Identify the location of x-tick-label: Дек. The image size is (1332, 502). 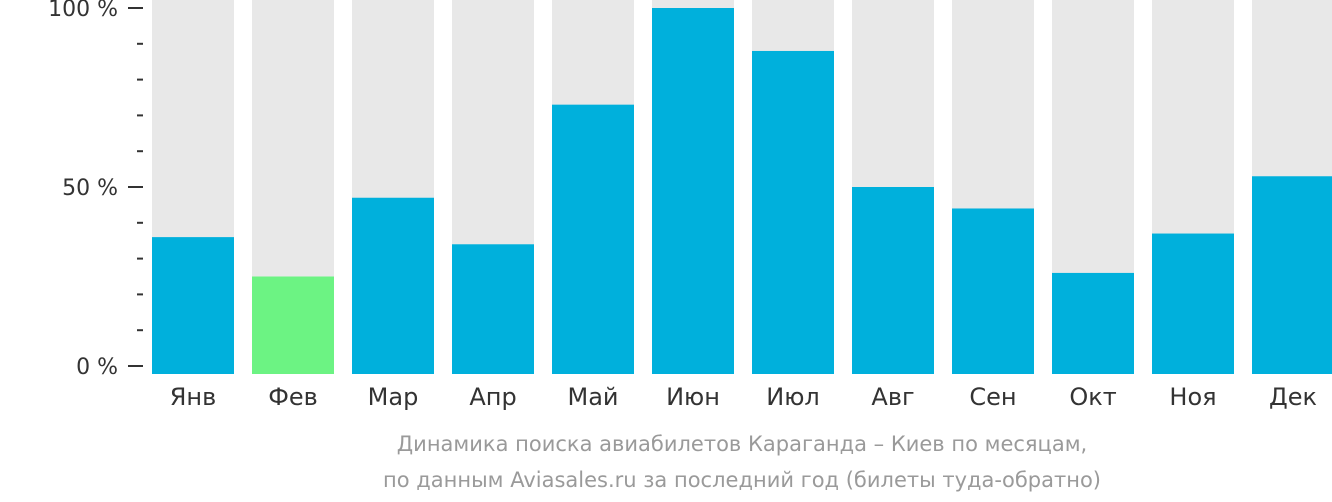
(1293, 397).